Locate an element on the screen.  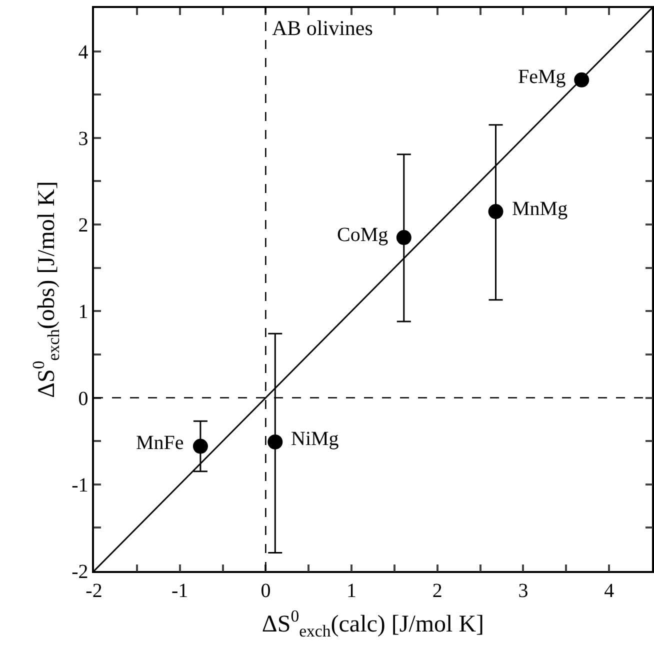
annotation: FeMg is located at coordinates (542, 77).